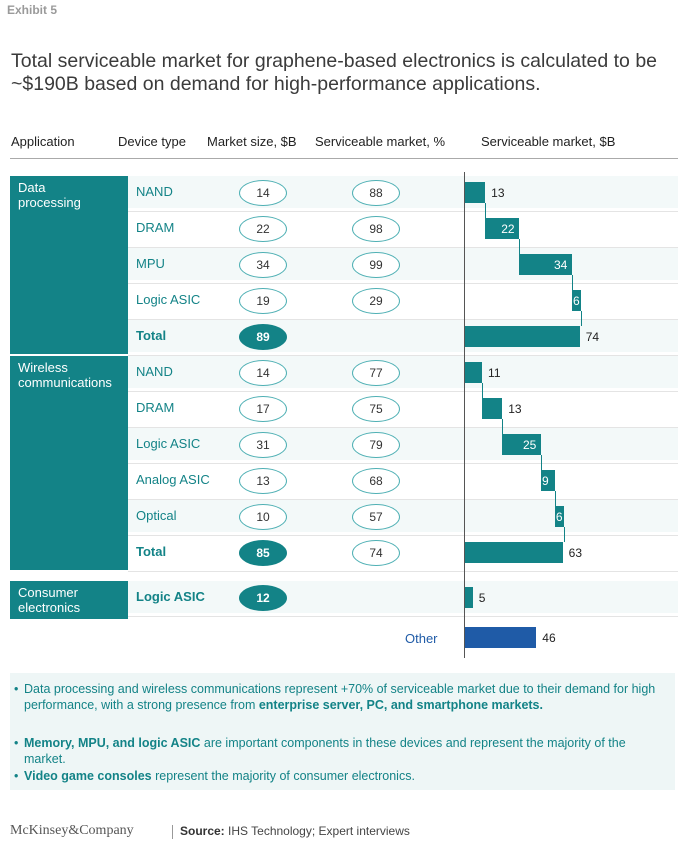 The width and height of the screenshot is (680, 842). What do you see at coordinates (474, 372) in the screenshot?
I see `bar-wireless-communications-nand` at bounding box center [474, 372].